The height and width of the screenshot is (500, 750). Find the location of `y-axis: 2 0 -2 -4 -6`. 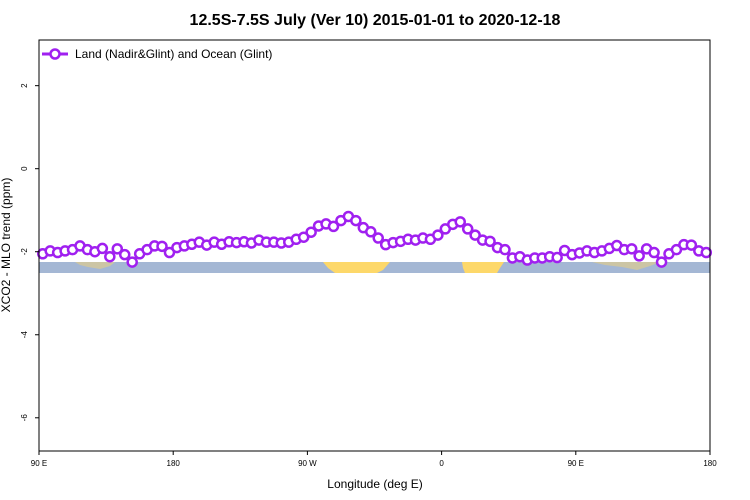

y-axis: 2 0 -2 -4 -6 is located at coordinates (30, 245).